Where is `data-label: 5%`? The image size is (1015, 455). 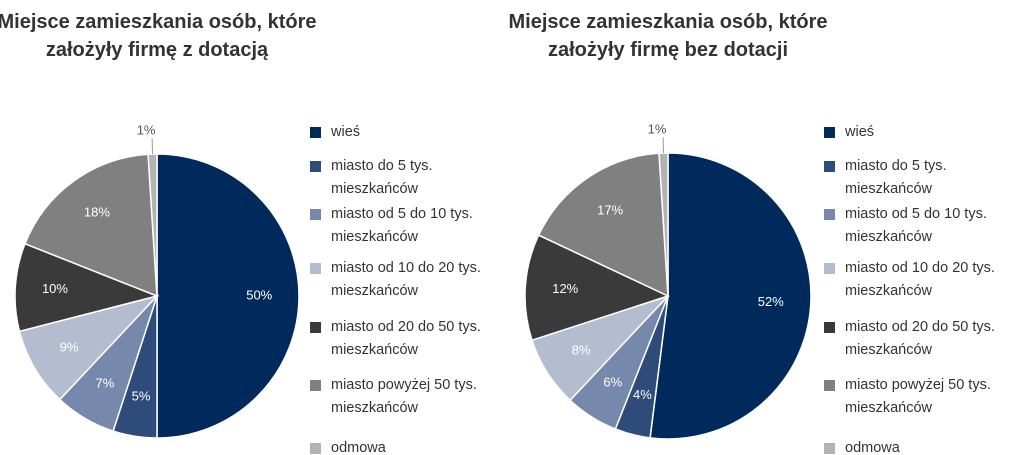 data-label: 5% is located at coordinates (141, 395).